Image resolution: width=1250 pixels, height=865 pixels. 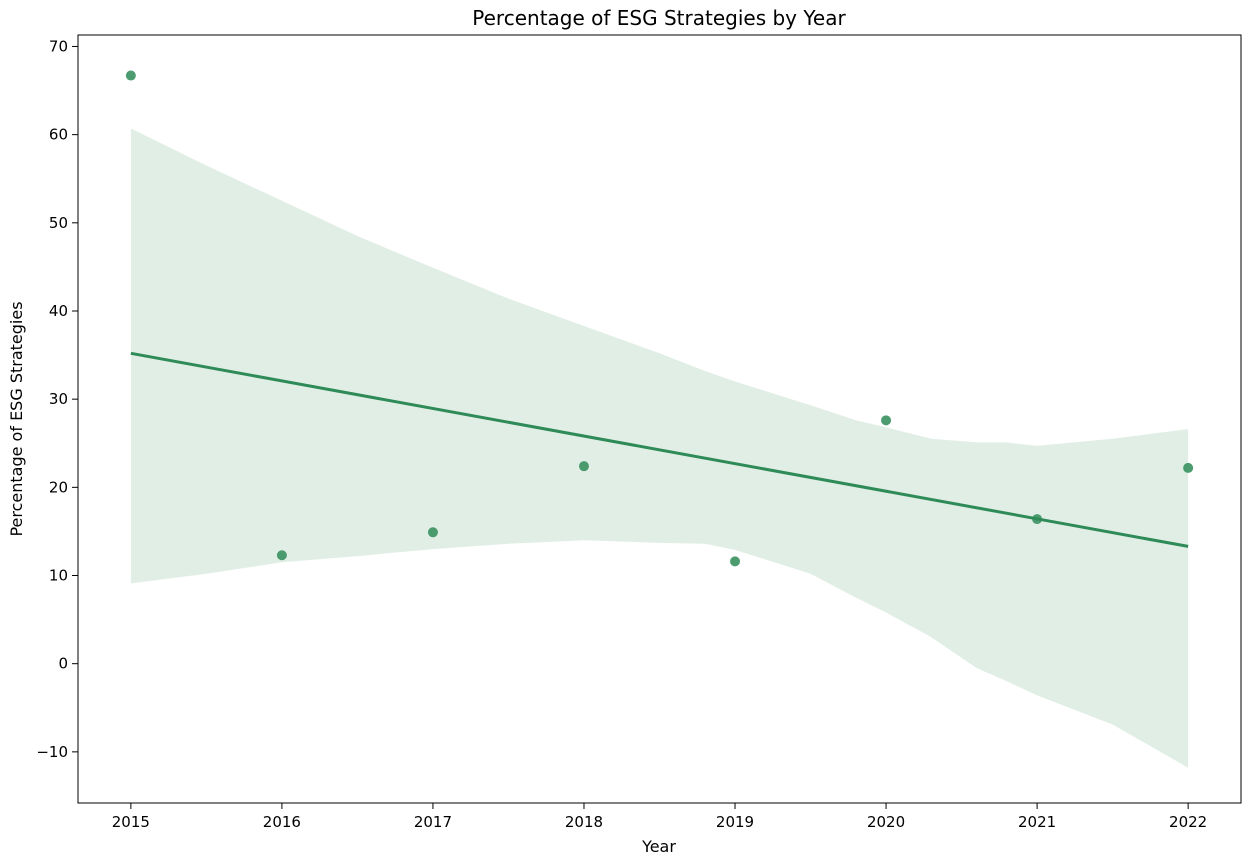 What do you see at coordinates (58, 135) in the screenshot?
I see `y-tick-label: 60` at bounding box center [58, 135].